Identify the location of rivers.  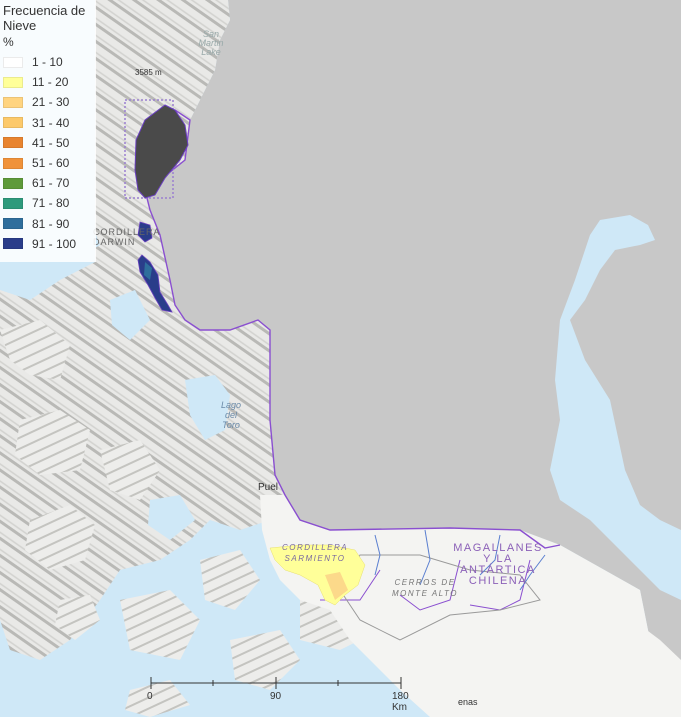
(460, 560).